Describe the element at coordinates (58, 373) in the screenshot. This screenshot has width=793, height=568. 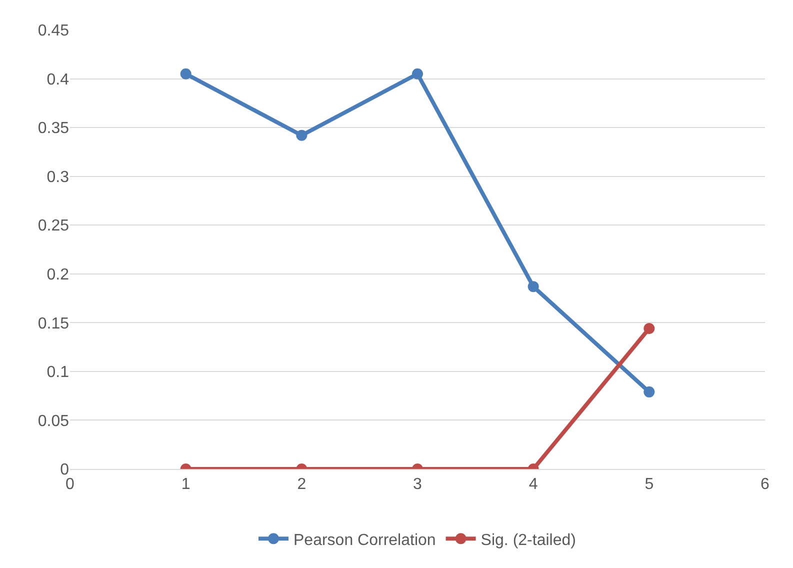
I see `y-tick-label: 0.1` at that location.